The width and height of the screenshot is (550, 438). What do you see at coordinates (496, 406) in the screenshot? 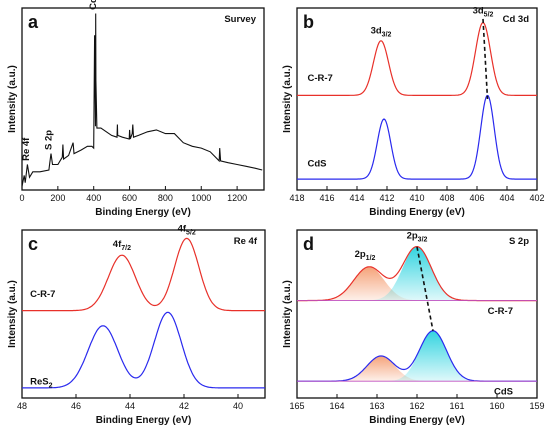
I see `x-tick-label: 160` at bounding box center [496, 406].